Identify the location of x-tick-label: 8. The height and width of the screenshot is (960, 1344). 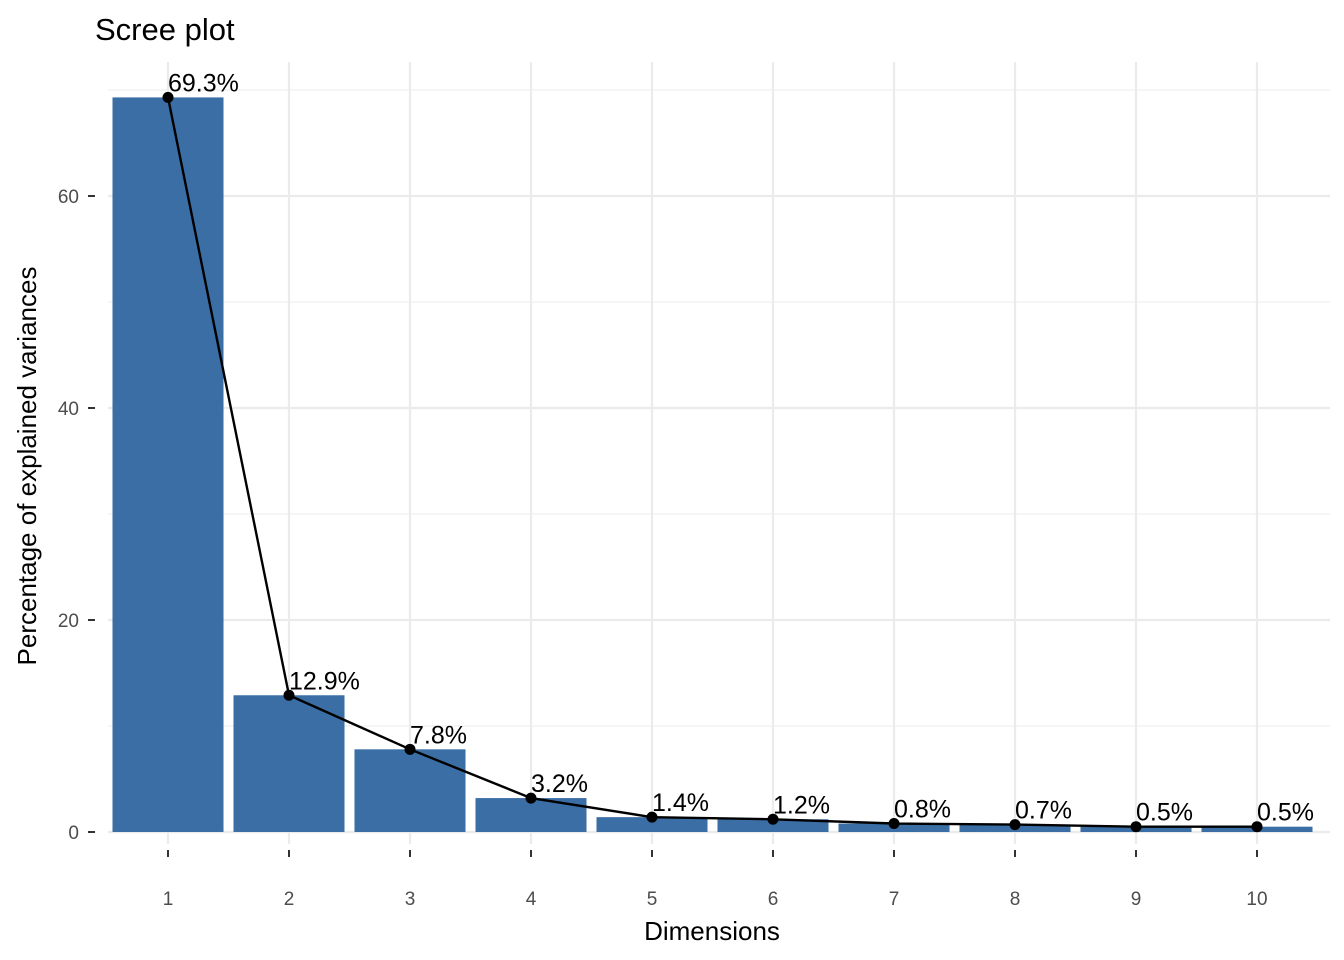
(1015, 899).